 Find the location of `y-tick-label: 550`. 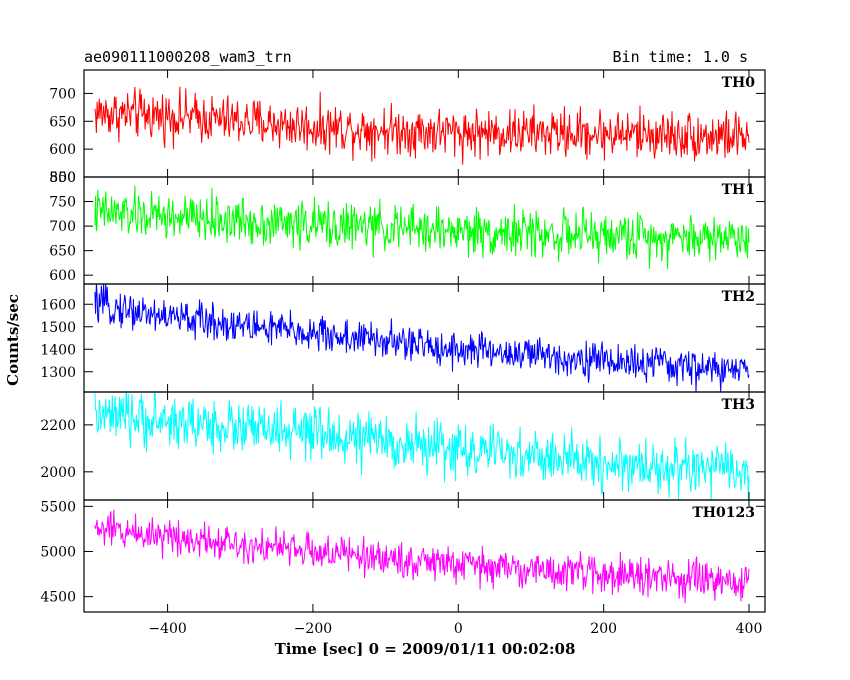

y-tick-label: 550 is located at coordinates (62, 178).